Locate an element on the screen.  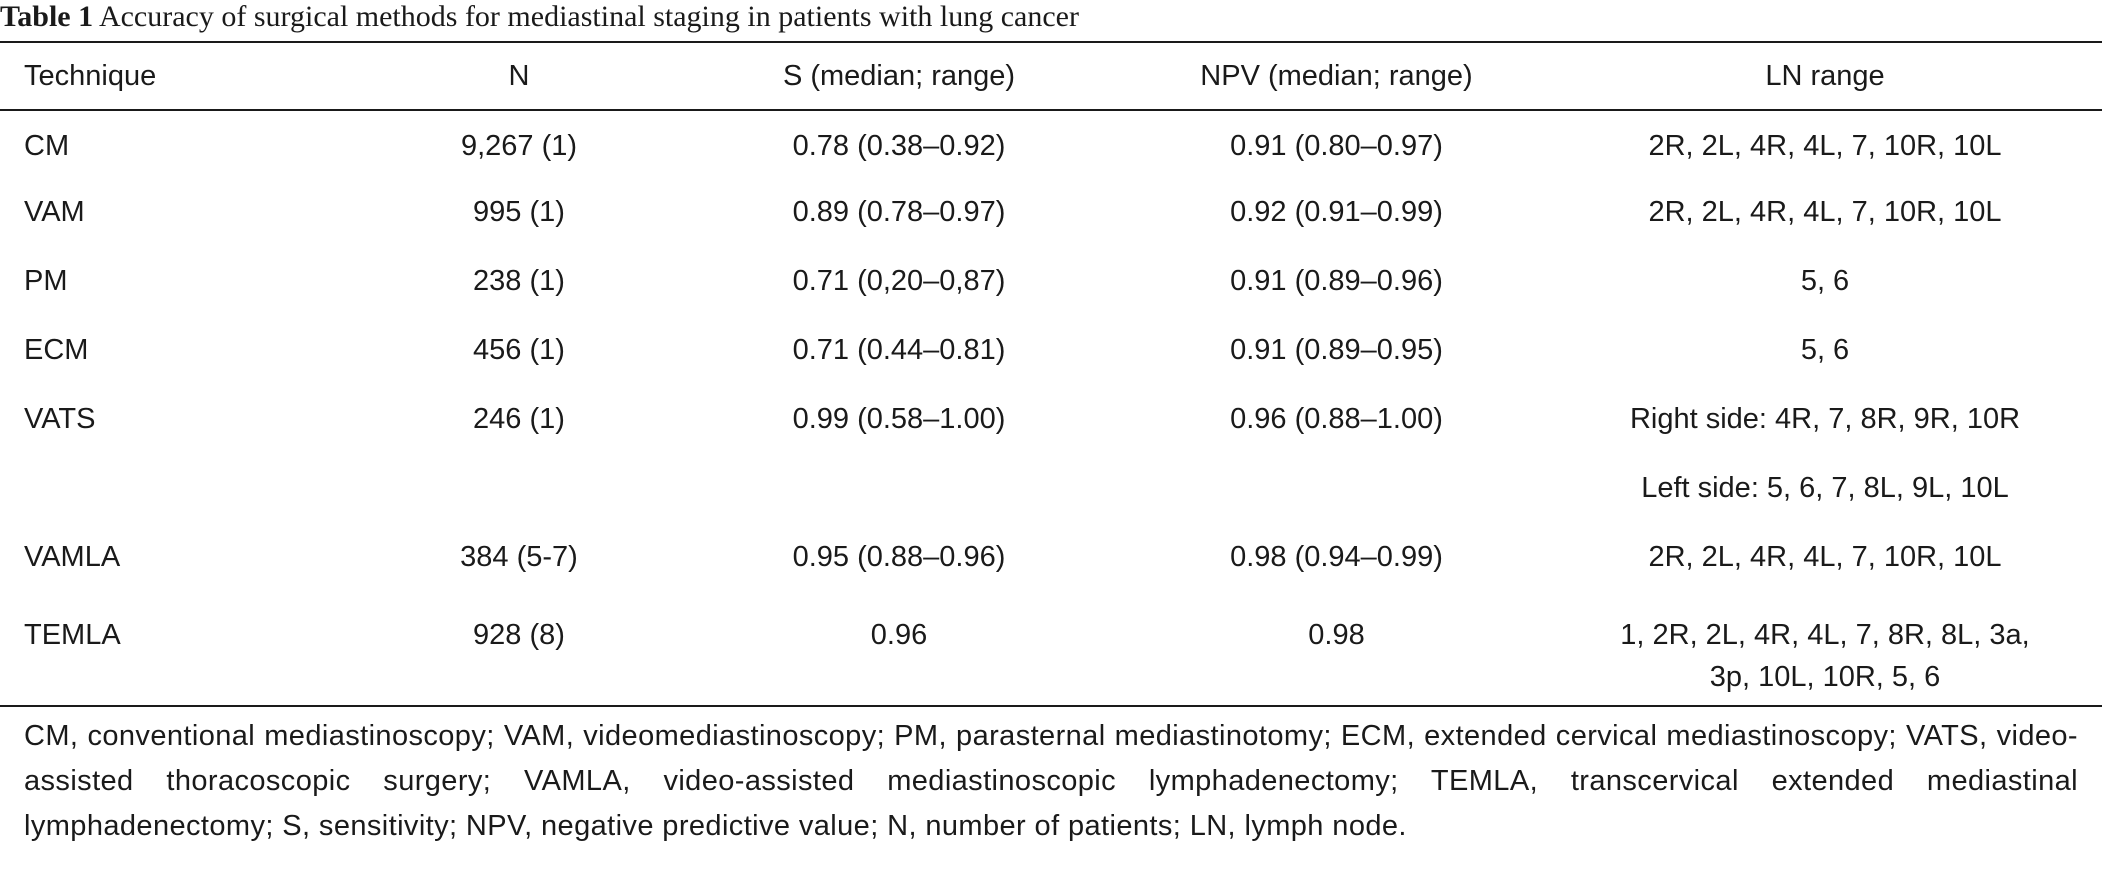
cell-npv: 0.98 (0.94–0.99) is located at coordinates (1336, 557).